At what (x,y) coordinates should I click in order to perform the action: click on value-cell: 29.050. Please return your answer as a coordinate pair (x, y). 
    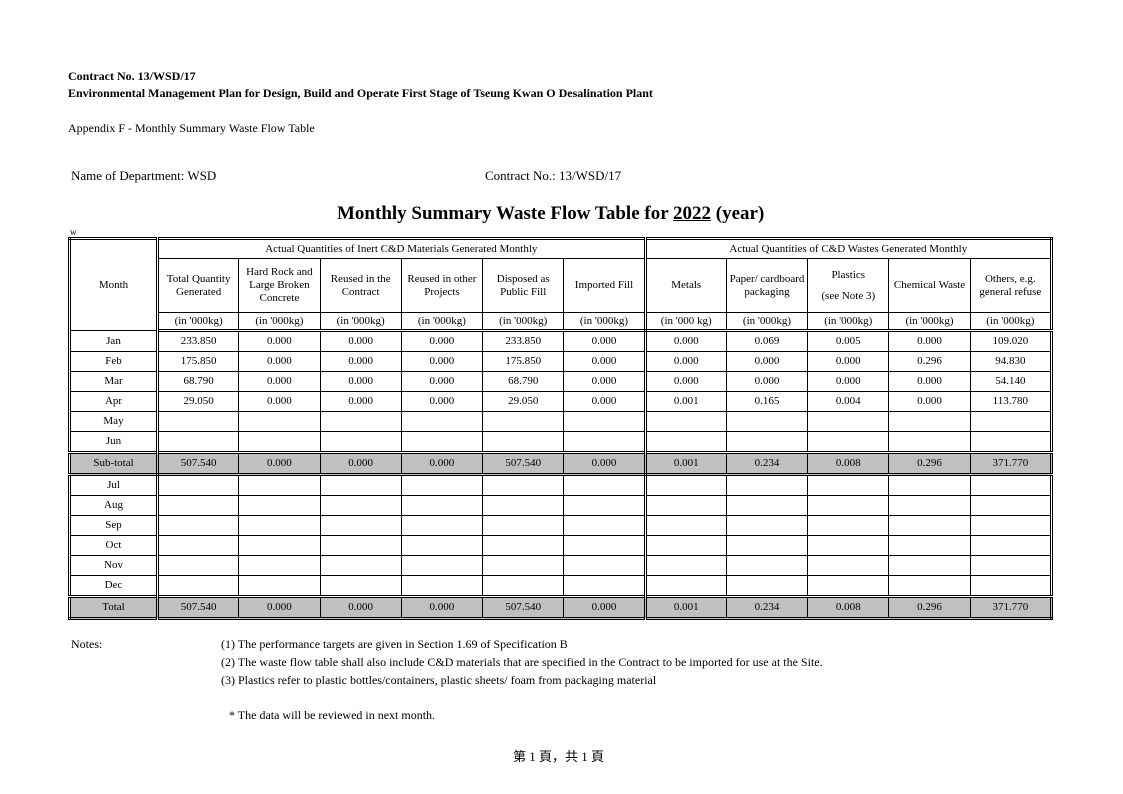
    Looking at the image, I should click on (523, 401).